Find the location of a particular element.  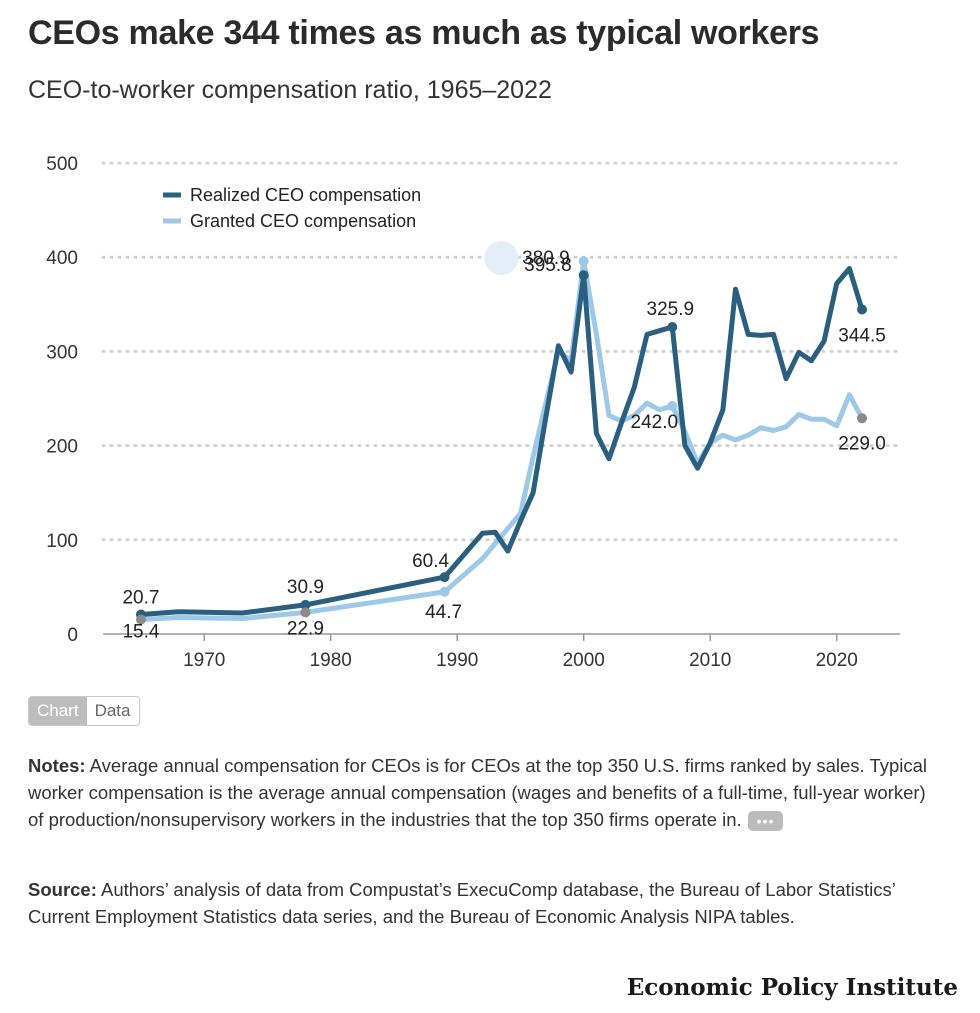

notes-label: Notes: is located at coordinates (57, 765).